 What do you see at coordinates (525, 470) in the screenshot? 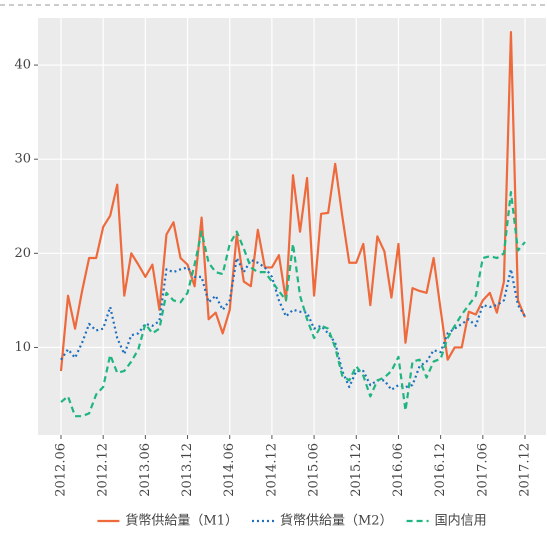
I see `x-tick-label: 2017.12` at bounding box center [525, 470].